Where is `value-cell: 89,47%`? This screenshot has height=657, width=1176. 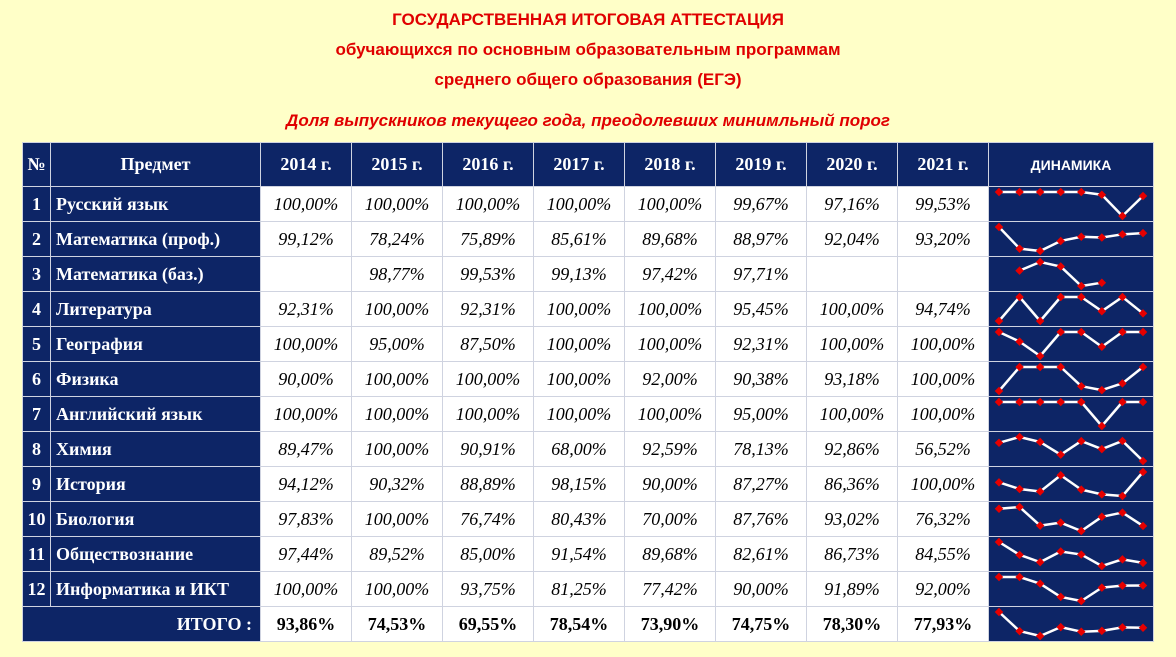
value-cell: 89,47% is located at coordinates (306, 449).